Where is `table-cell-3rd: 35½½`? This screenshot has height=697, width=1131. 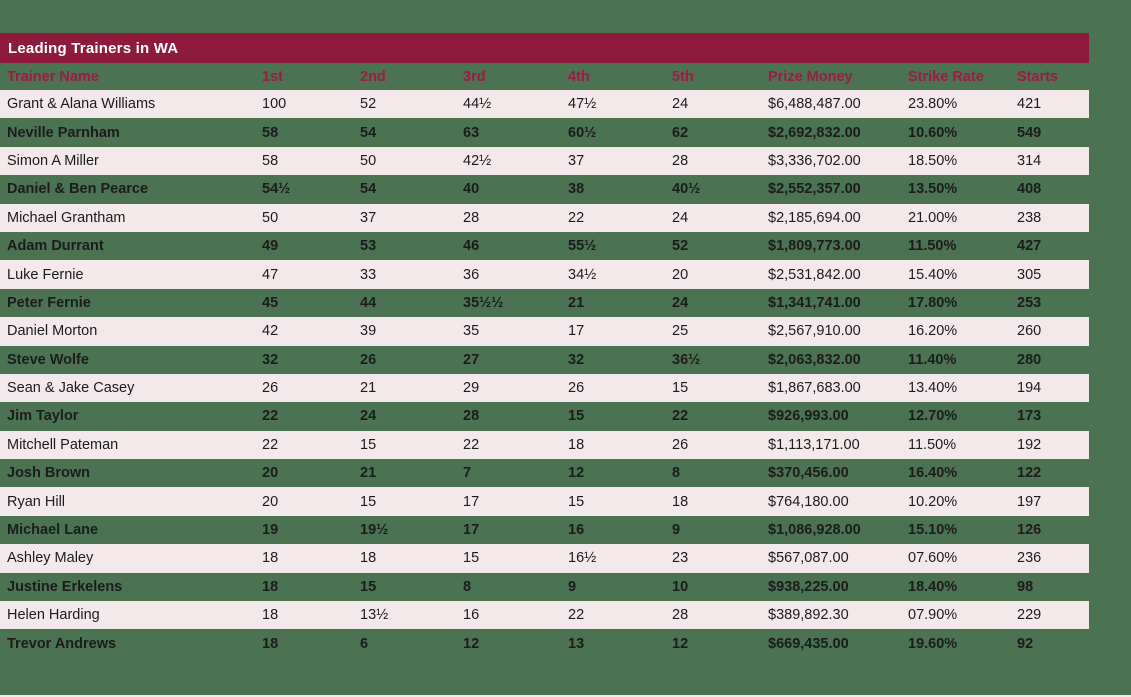
table-cell-3rd: 35½½ is located at coordinates (483, 302).